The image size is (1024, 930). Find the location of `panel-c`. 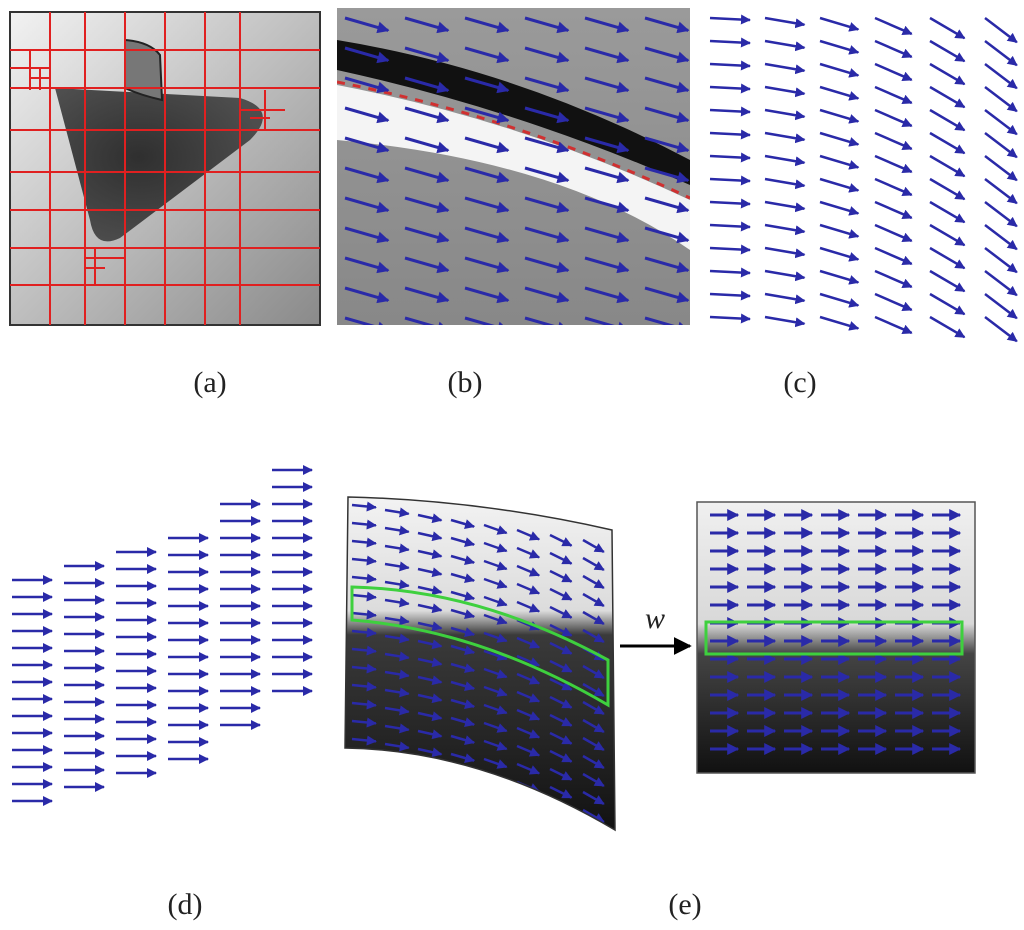

panel-c is located at coordinates (863, 178).